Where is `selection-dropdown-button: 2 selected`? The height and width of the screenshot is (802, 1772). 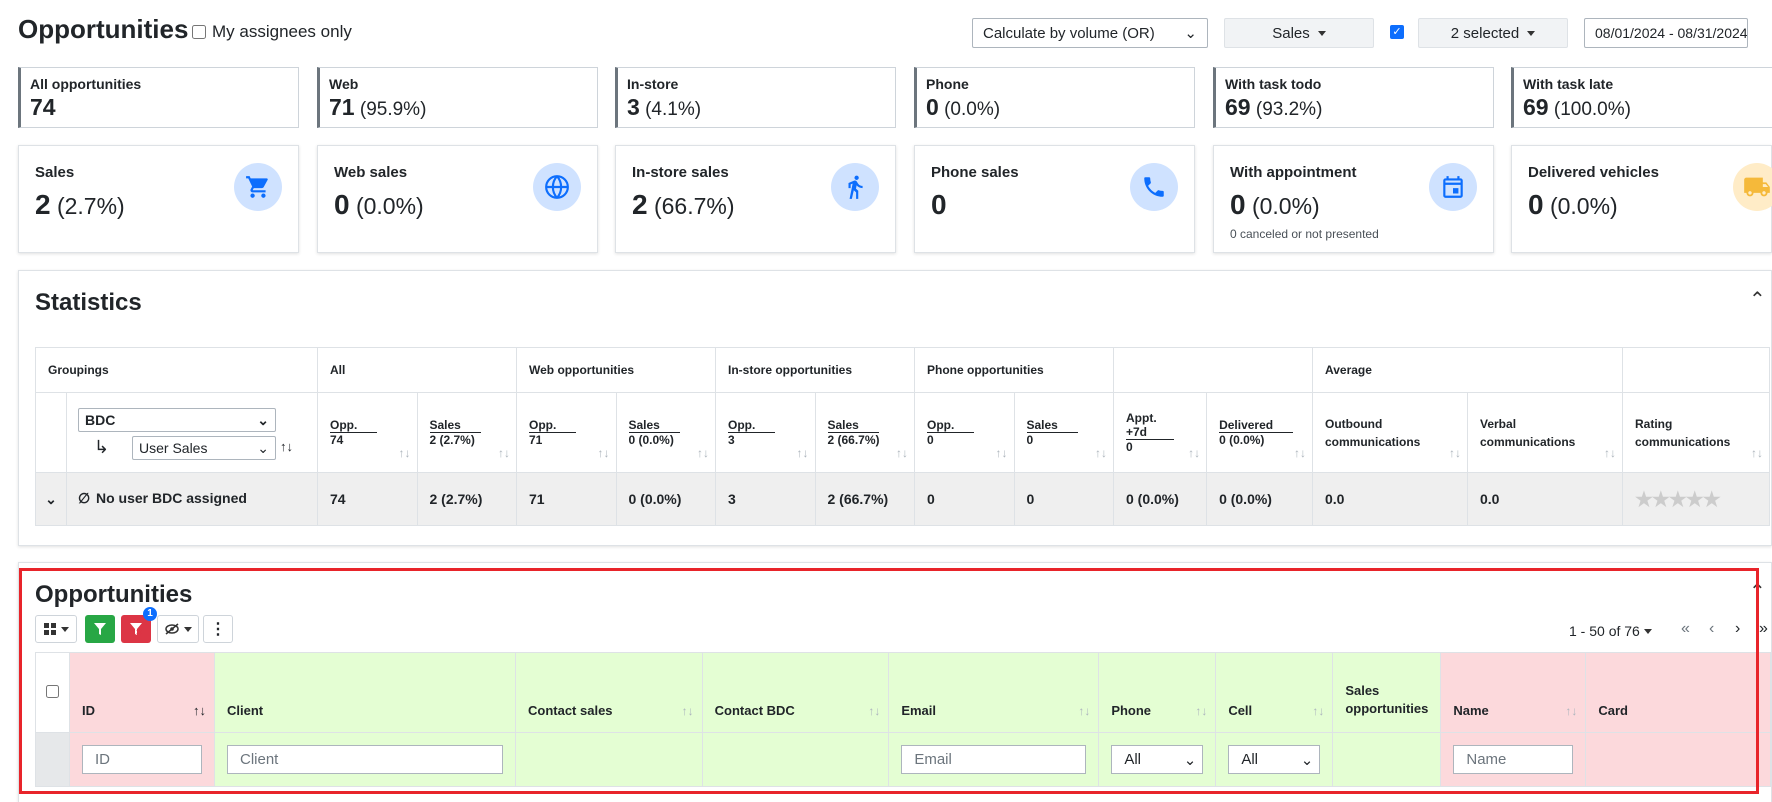
selection-dropdown-button: 2 selected is located at coordinates (1493, 33).